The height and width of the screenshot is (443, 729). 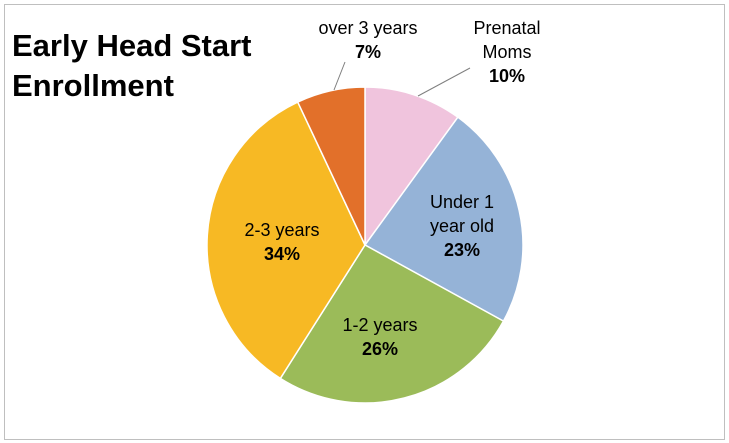 I want to click on category-label: over 3 years, so click(x=368, y=28).